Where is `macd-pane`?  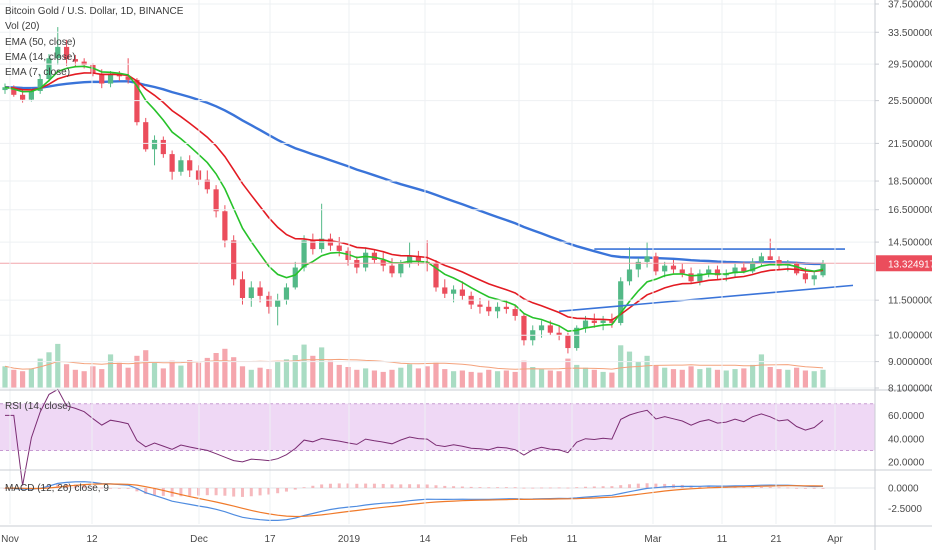
macd-pane is located at coordinates (437, 501).